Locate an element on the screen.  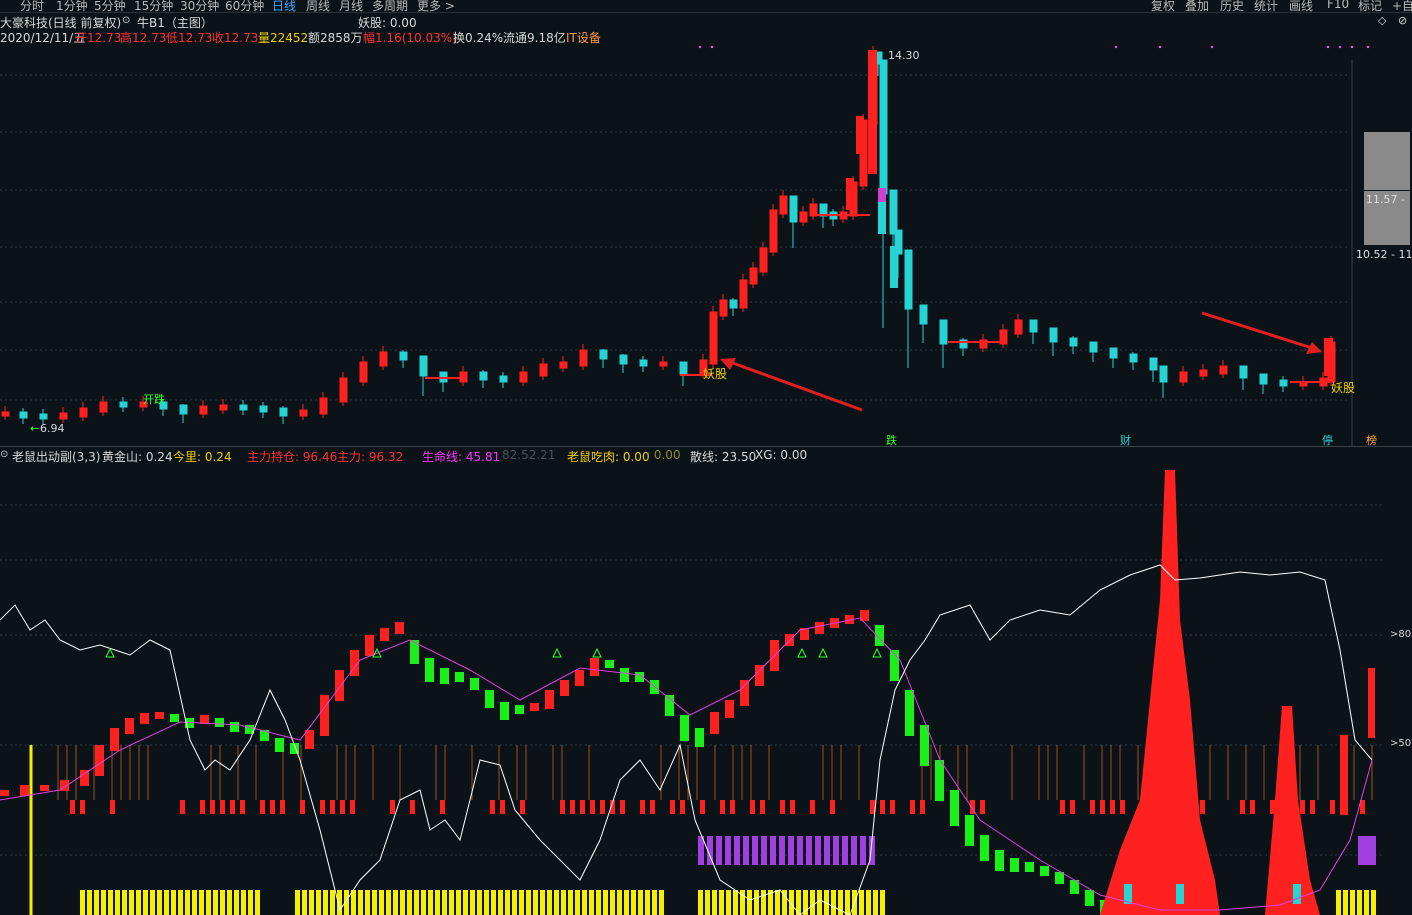
volume-spike is located at coordinates (1160, 692).